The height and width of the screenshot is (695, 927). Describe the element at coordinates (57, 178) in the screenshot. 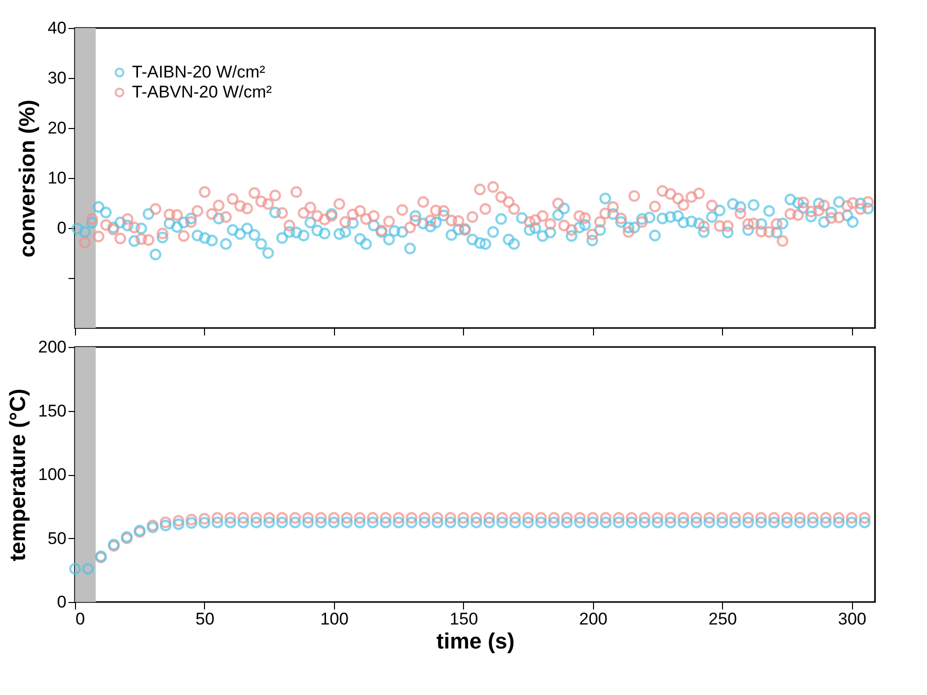

I see `y-tick-label: 10` at that location.